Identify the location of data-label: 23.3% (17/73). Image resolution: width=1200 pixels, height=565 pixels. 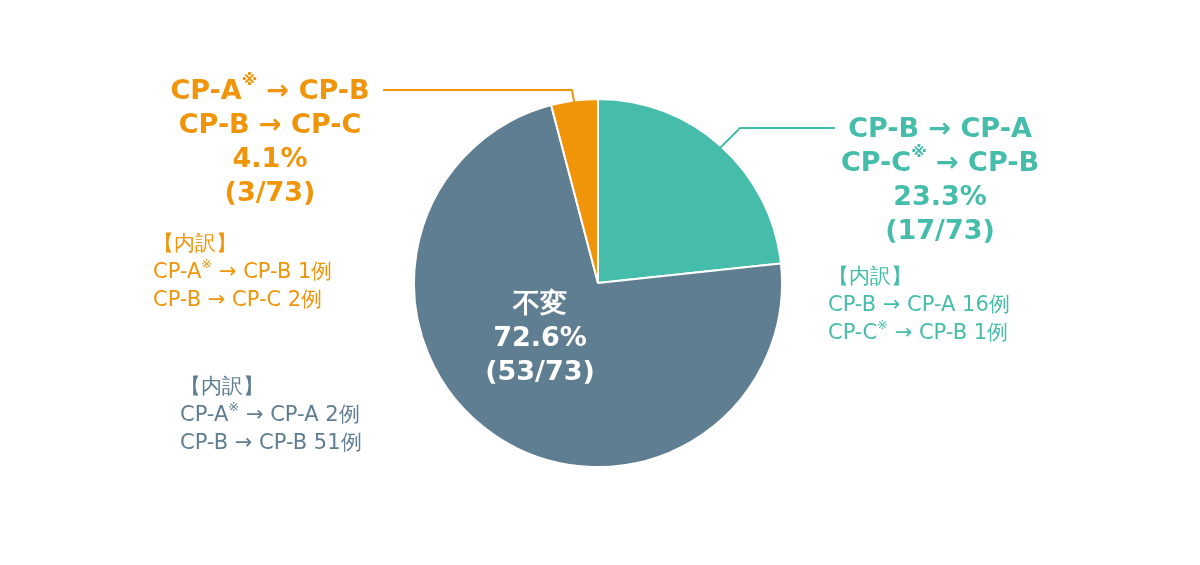
(940, 213).